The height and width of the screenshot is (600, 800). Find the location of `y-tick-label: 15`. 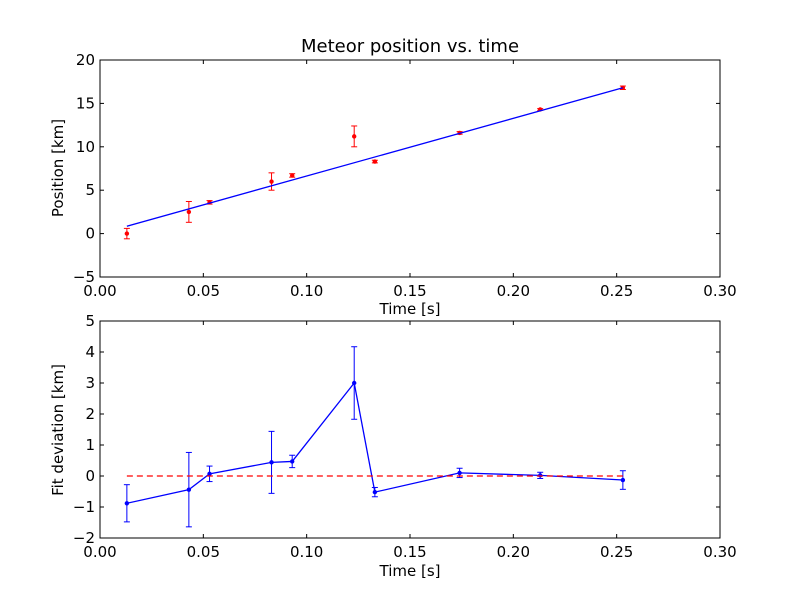

y-tick-label: 15 is located at coordinates (85, 103).